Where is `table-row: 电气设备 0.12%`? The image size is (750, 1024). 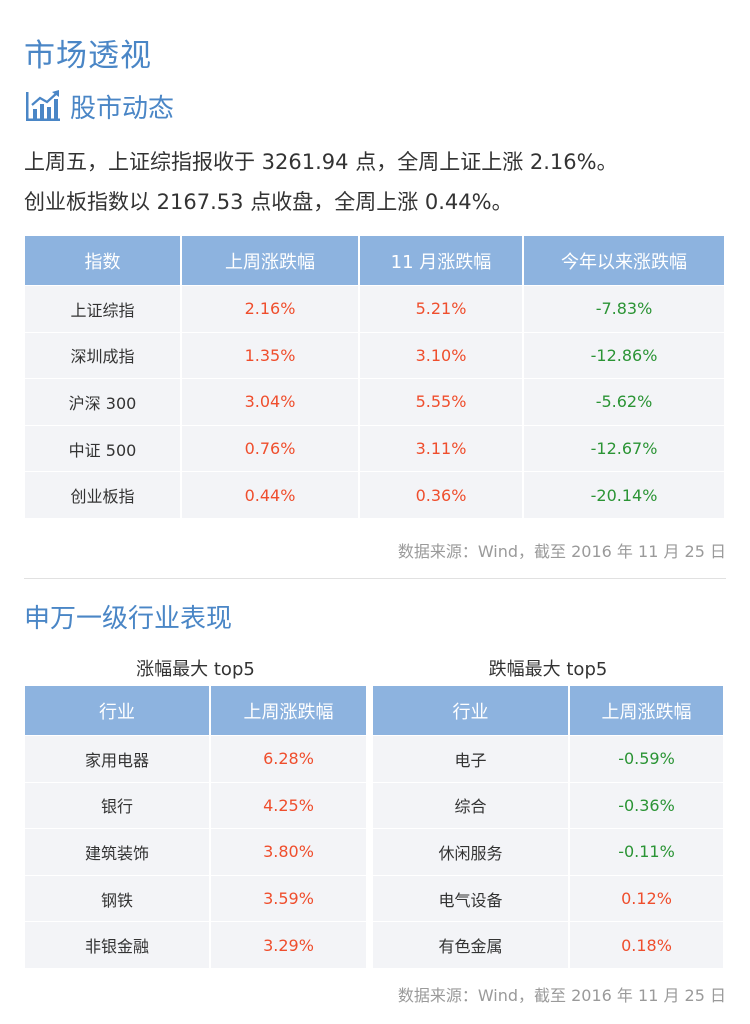
table-row: 电气设备 0.12% is located at coordinates (548, 898).